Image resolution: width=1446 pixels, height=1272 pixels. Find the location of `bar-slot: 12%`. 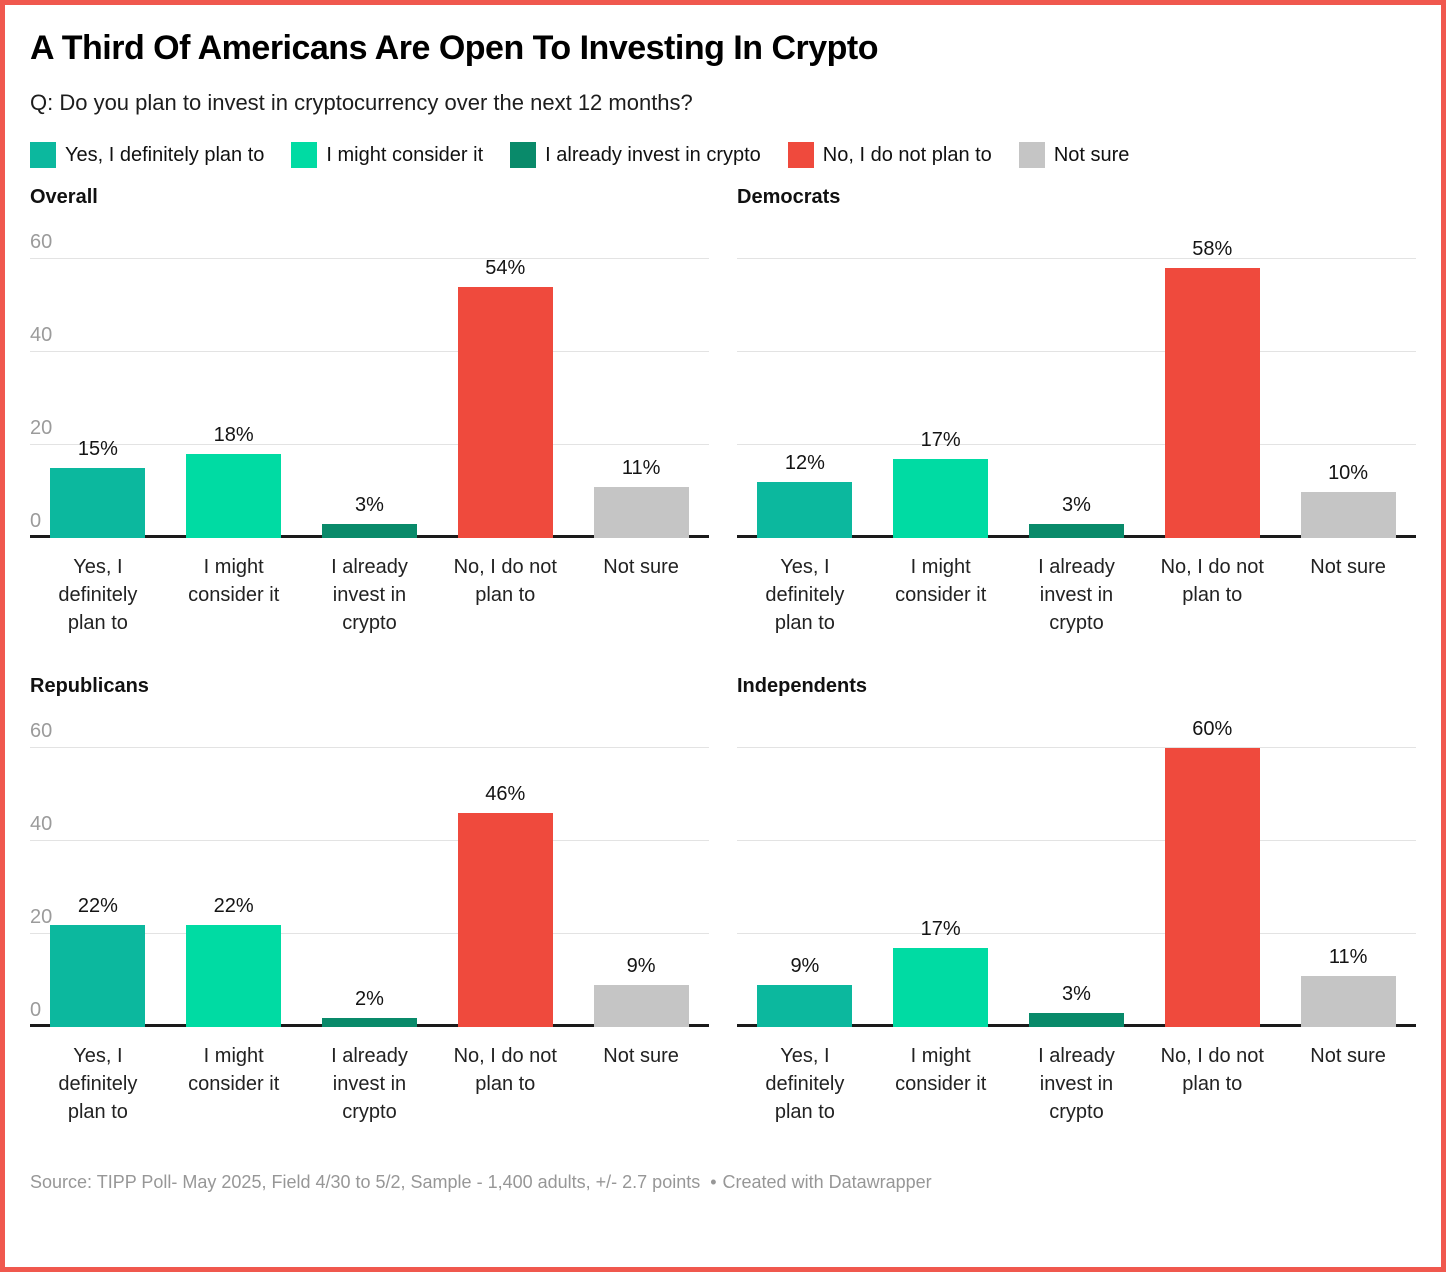

bar-slot: 12% is located at coordinates (805, 495).